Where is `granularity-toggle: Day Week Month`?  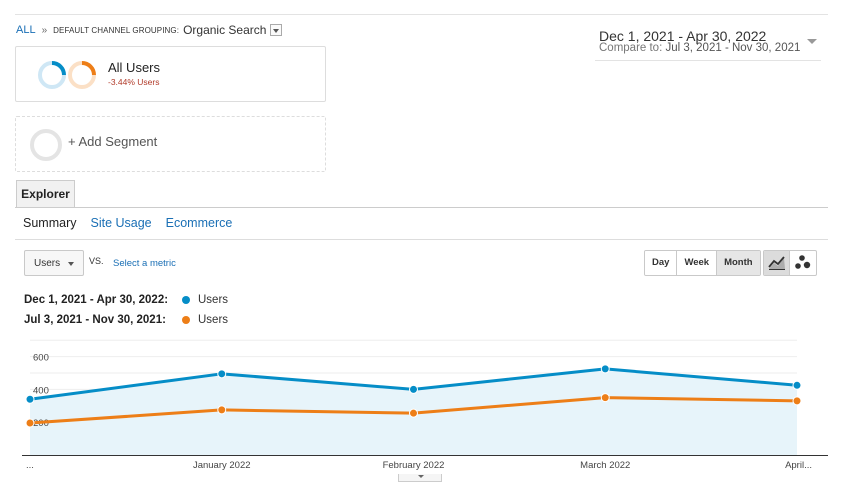
granularity-toggle: Day Week Month is located at coordinates (702, 263).